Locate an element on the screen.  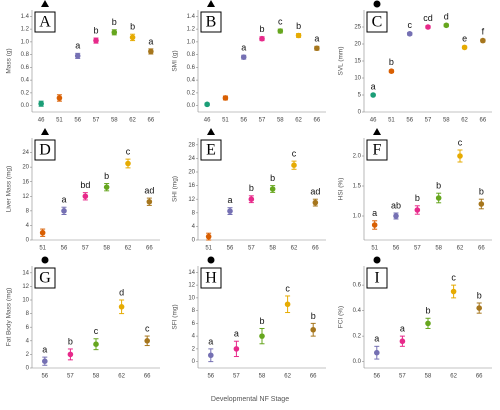
y-tick-label: 0.6 is located at coordinates (357, 286).